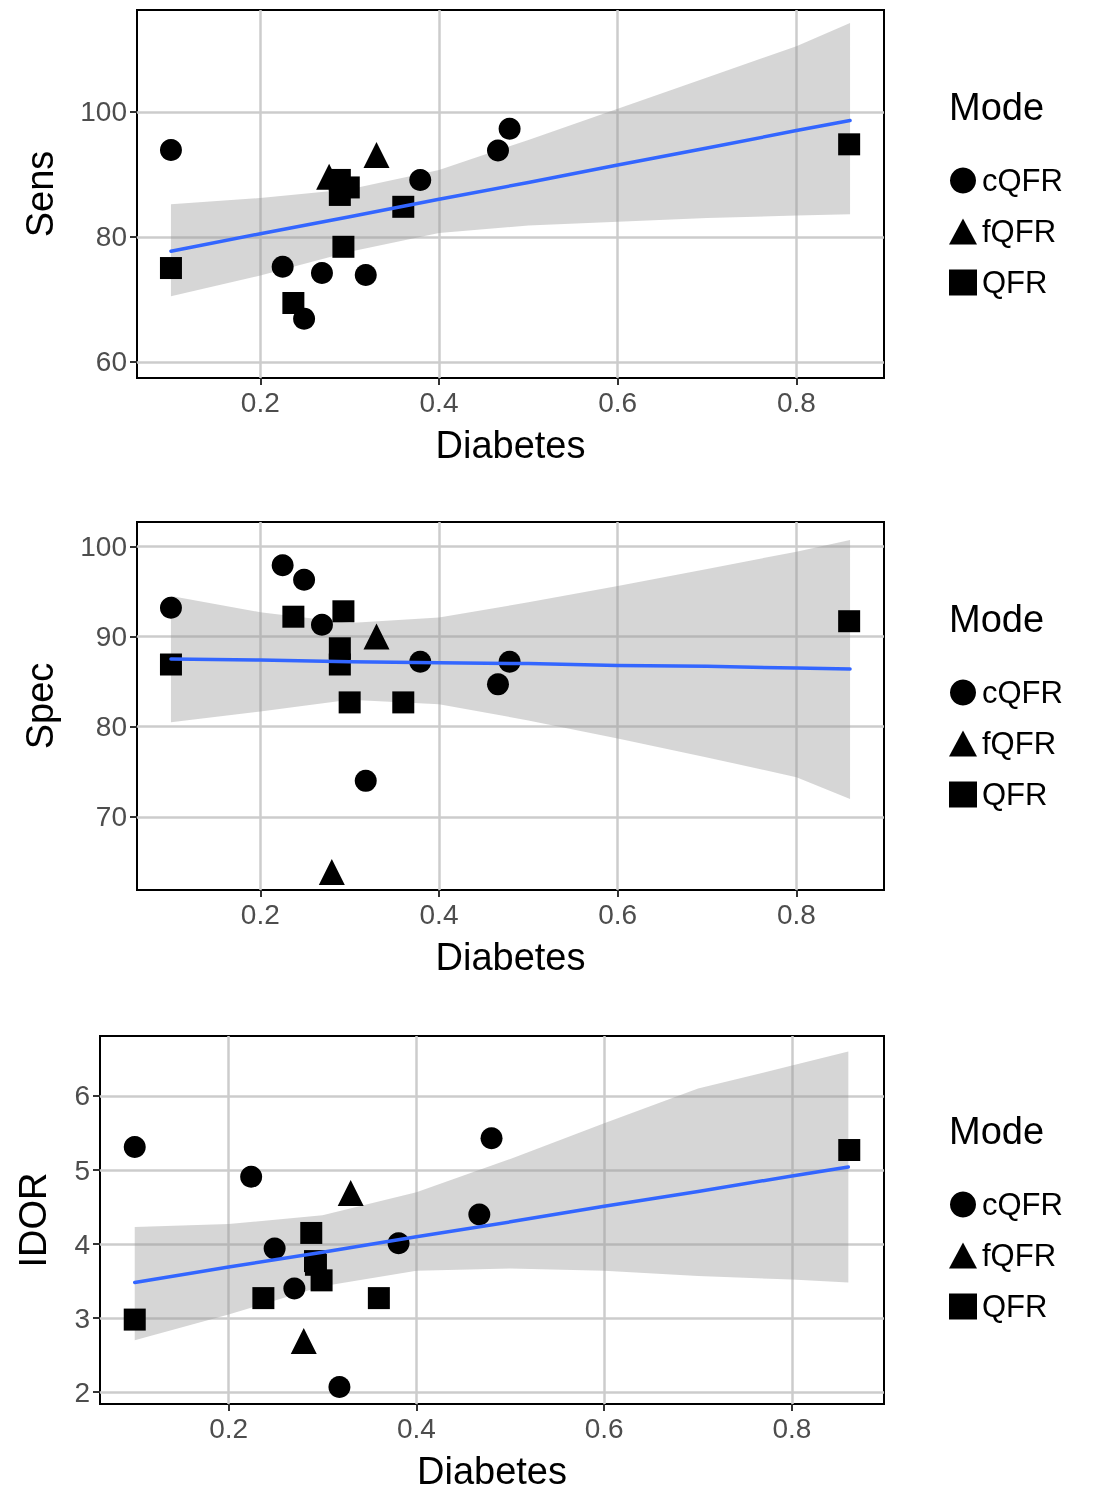 The width and height of the screenshot is (1111, 1504). Describe the element at coordinates (82, 1096) in the screenshot. I see `y-tick-label: 6` at that location.